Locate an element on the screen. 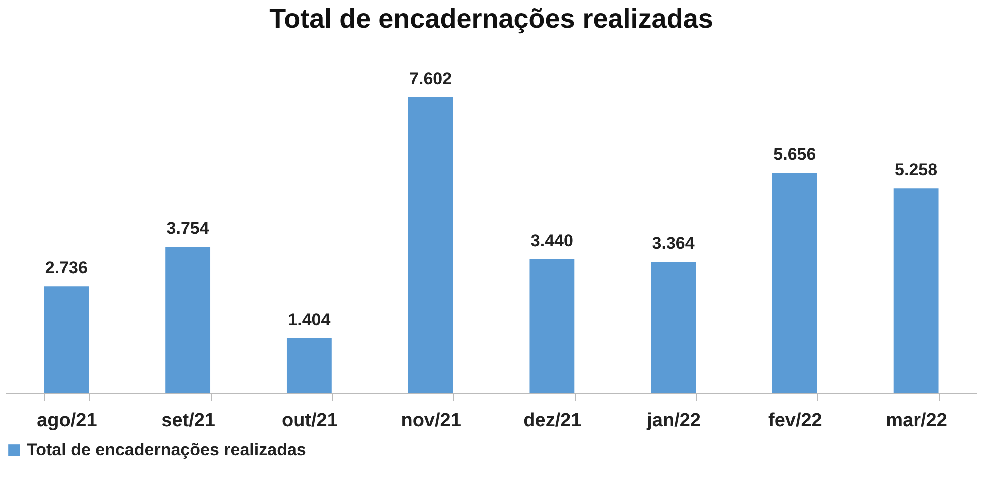  data-label: 5.258 is located at coordinates (916, 170).